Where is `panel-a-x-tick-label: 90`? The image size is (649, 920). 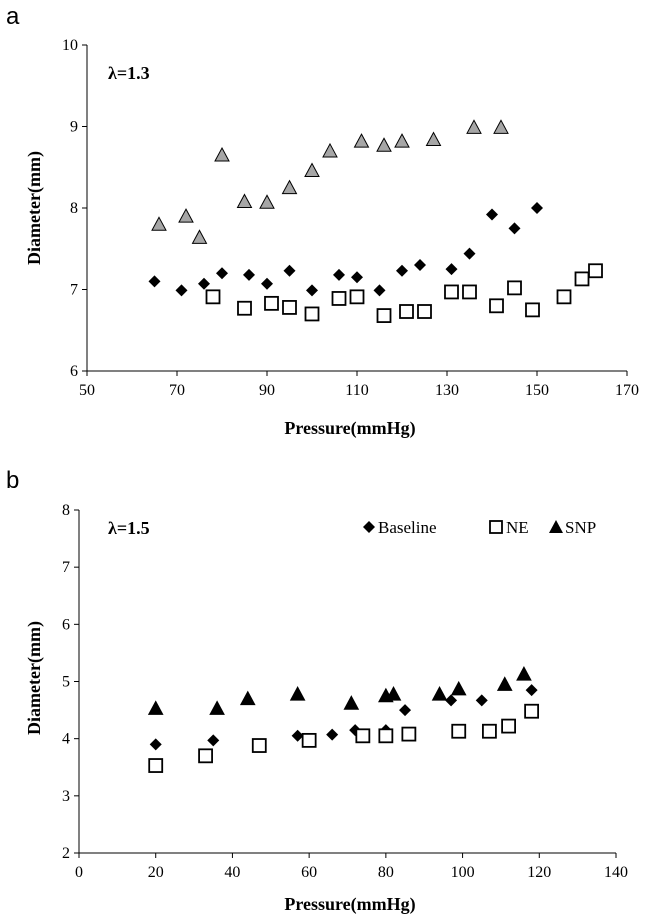
panel-a-x-tick-label: 90 is located at coordinates (267, 390).